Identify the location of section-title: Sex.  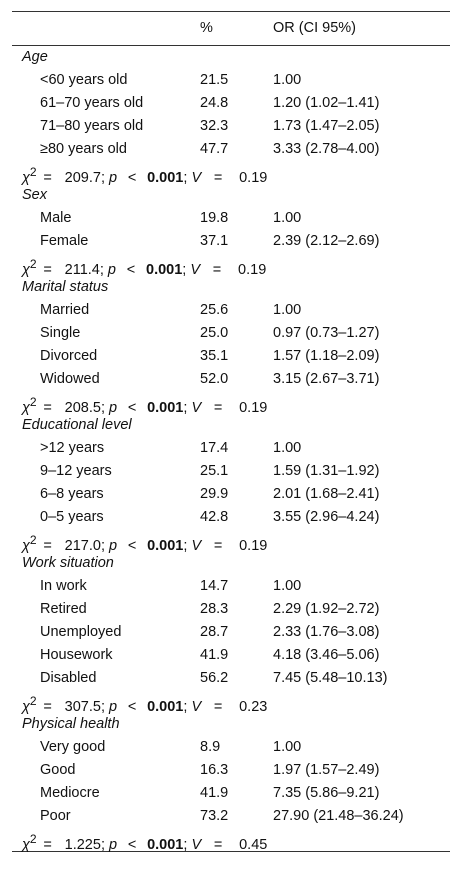
(34, 195).